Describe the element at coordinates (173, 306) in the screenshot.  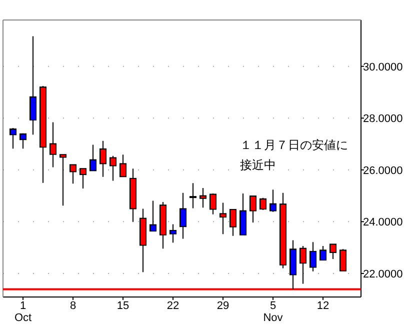
I see `x-tick-label: 22` at that location.